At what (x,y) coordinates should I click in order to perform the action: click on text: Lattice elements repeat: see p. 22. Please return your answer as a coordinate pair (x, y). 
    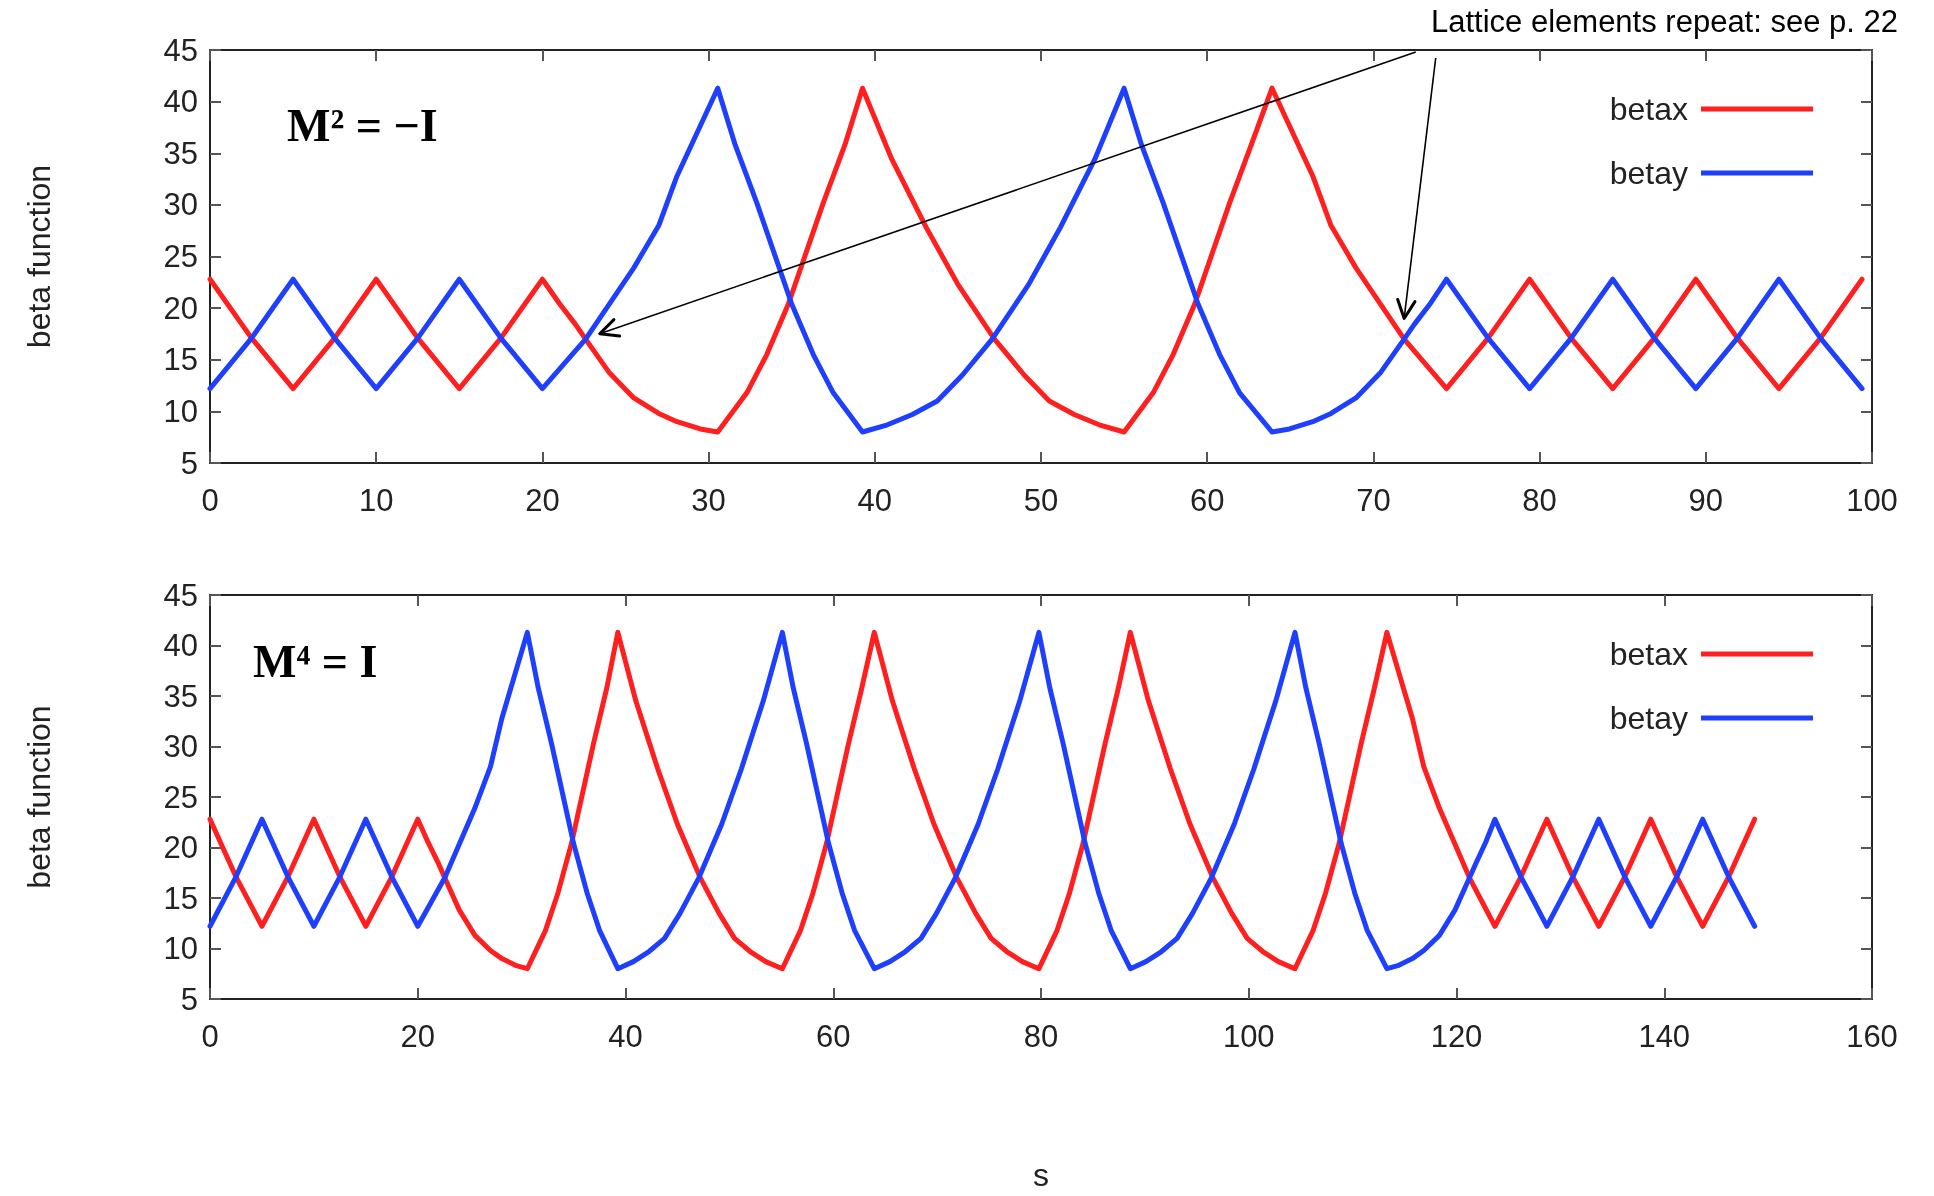
    Looking at the image, I should click on (1664, 21).